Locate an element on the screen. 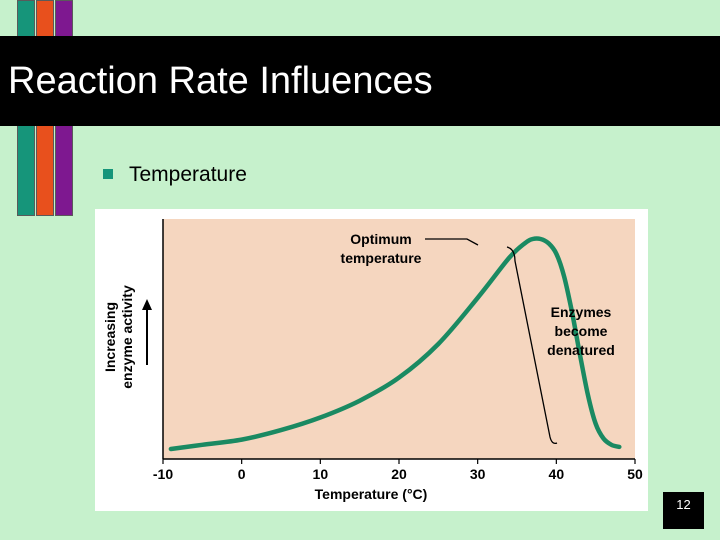 Image resolution: width=720 pixels, height=540 pixels. annotation-denatured-line1: Enzymes is located at coordinates (581, 312).